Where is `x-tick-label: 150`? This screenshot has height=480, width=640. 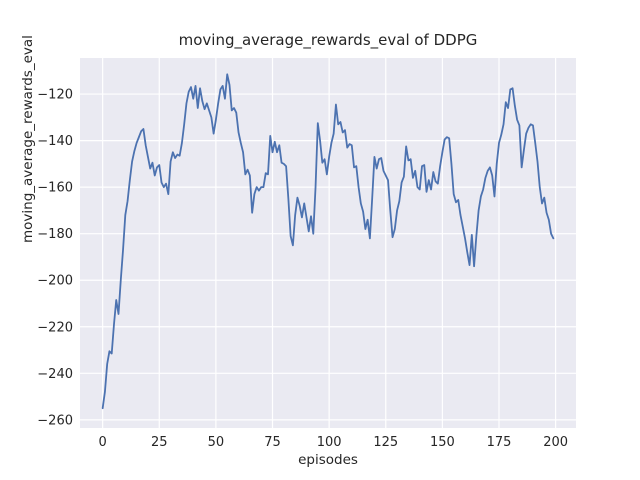 x-tick-label: 150 is located at coordinates (442, 442).